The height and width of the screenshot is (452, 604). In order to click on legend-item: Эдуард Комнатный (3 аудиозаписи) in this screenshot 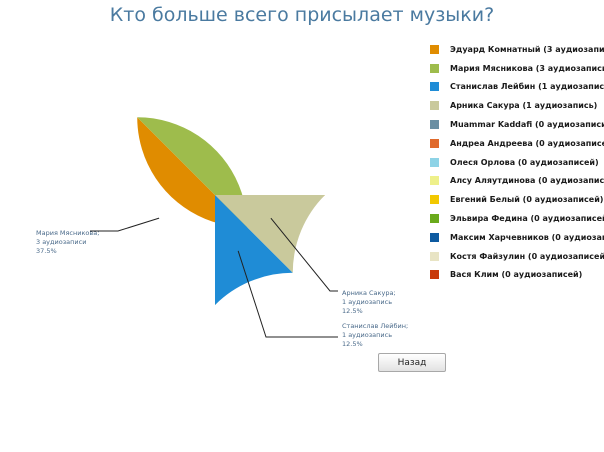, I will do `click(517, 49)`.